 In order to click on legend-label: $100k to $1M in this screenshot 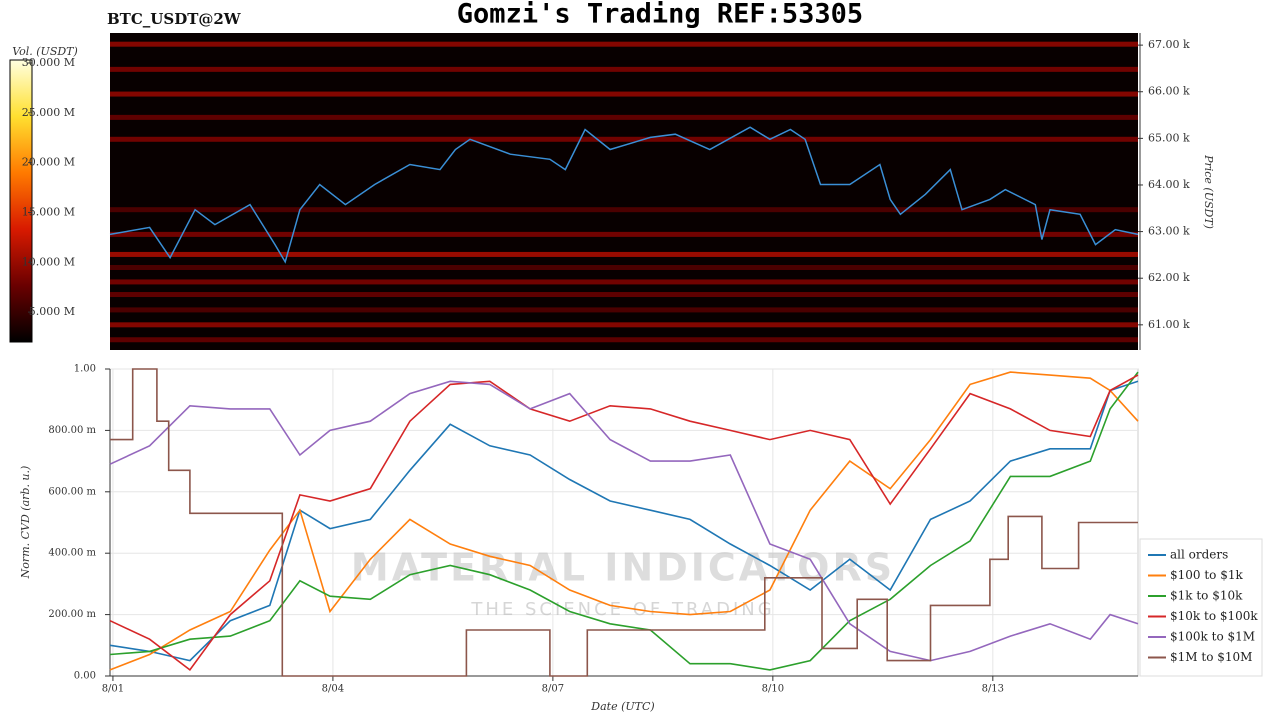, I will do `click(1212, 637)`.